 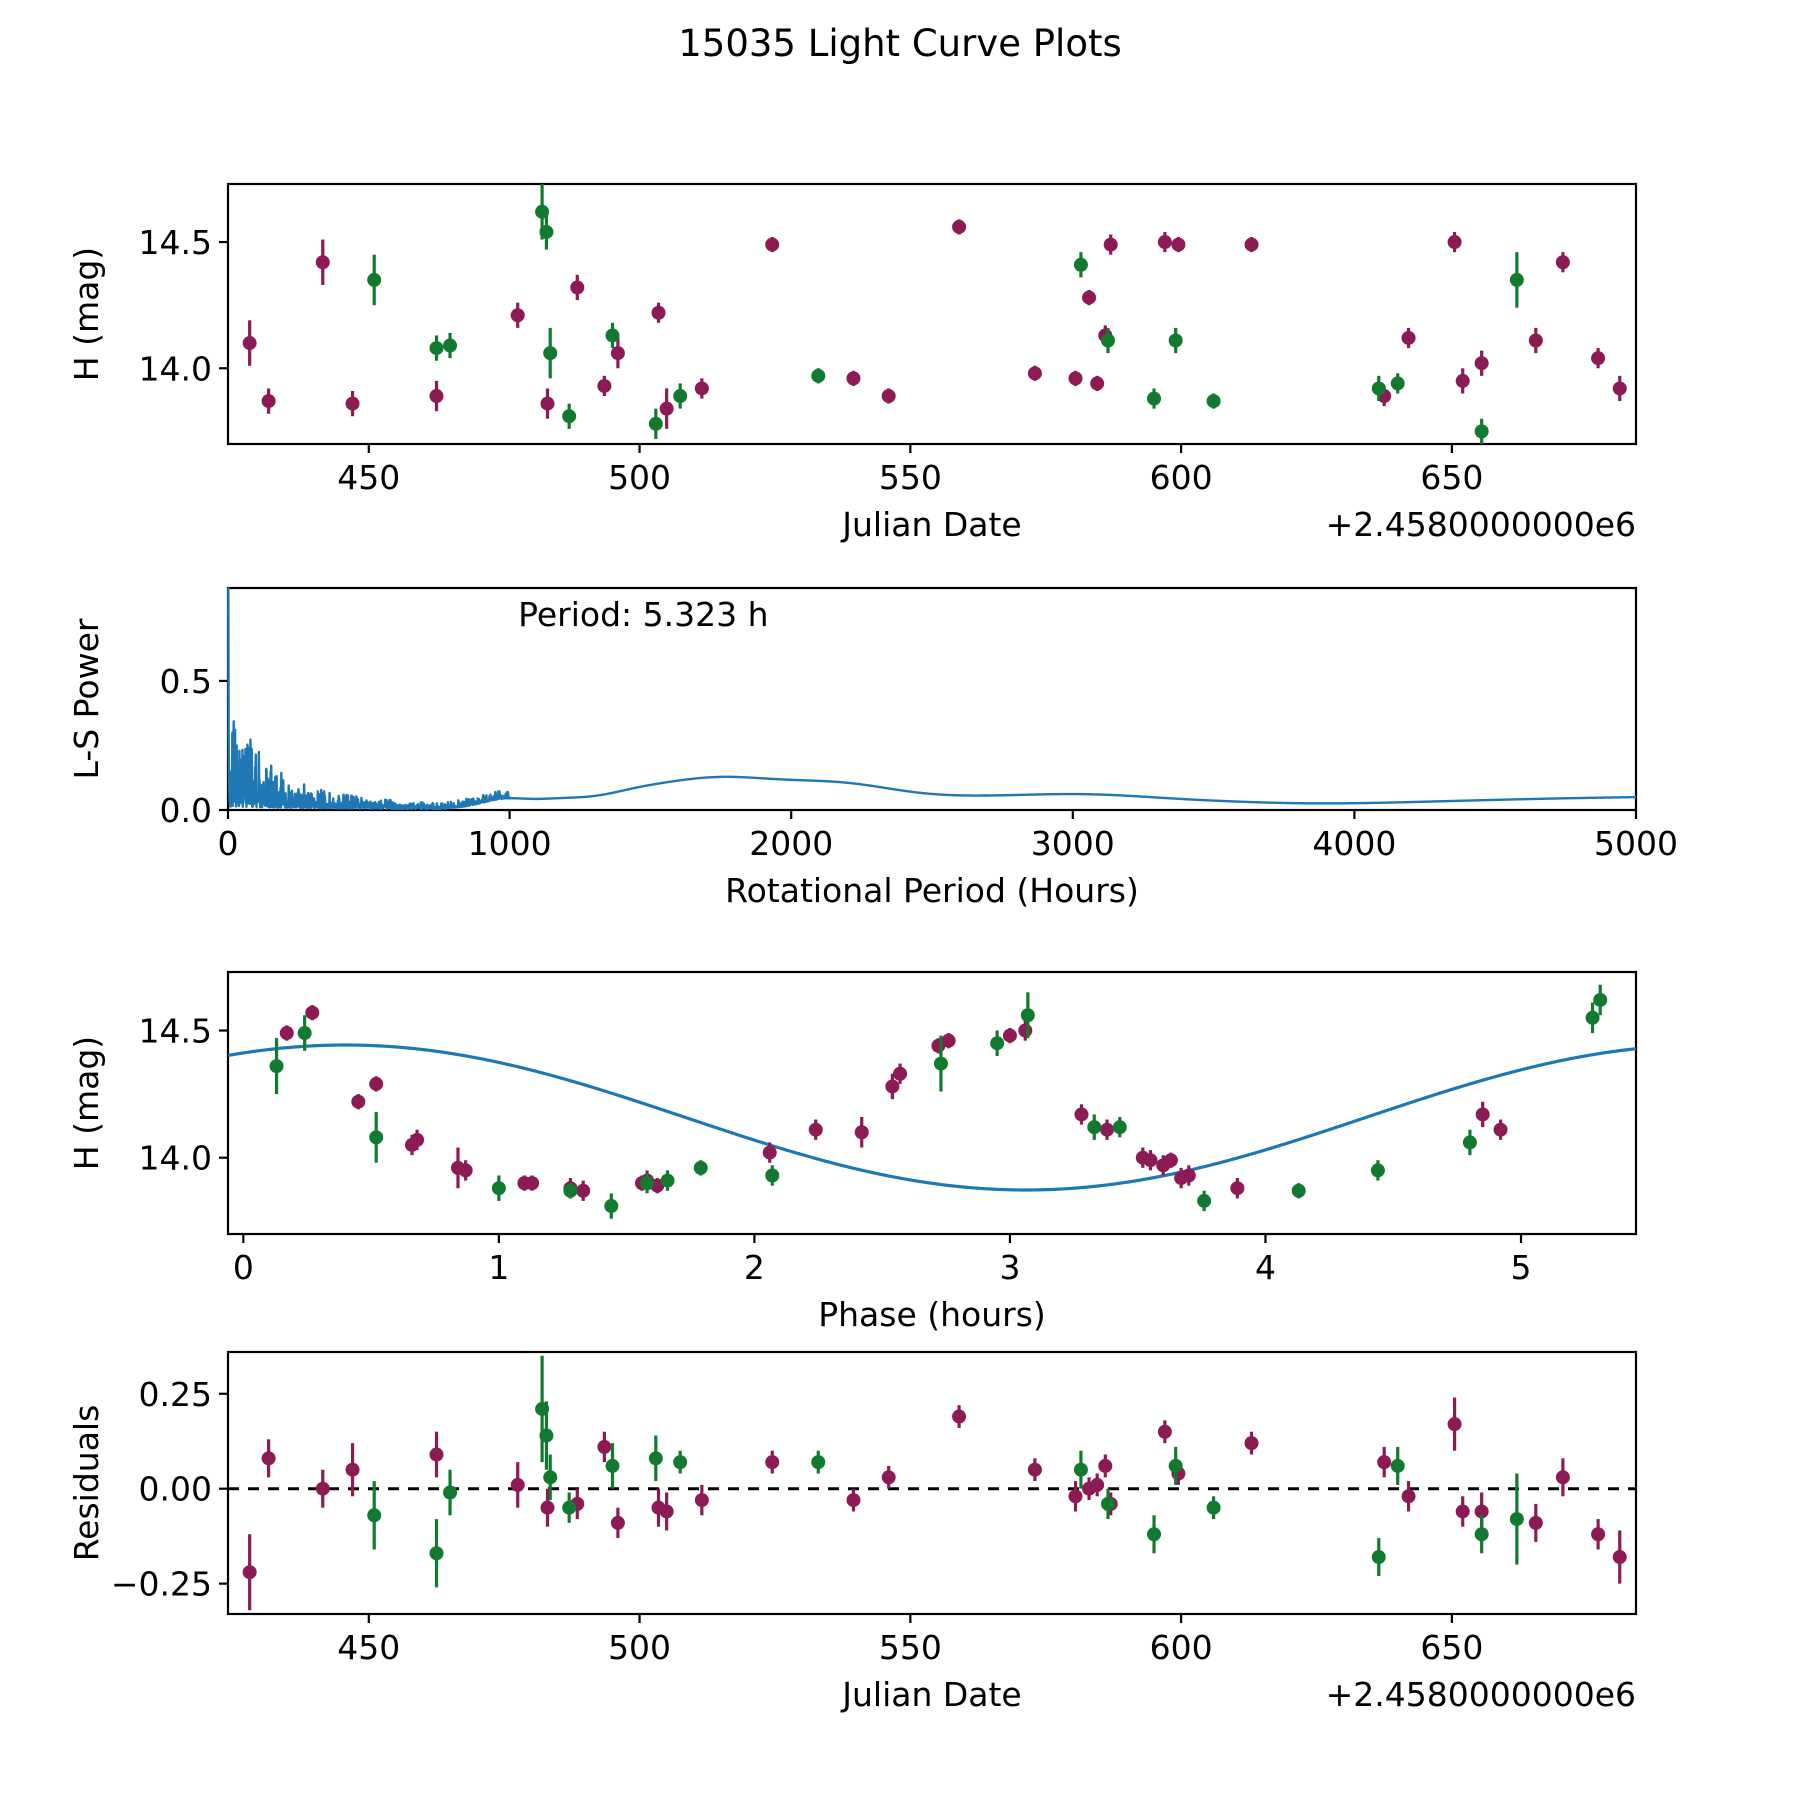 What do you see at coordinates (1354, 843) in the screenshot?
I see `x-tick-label: 4000` at bounding box center [1354, 843].